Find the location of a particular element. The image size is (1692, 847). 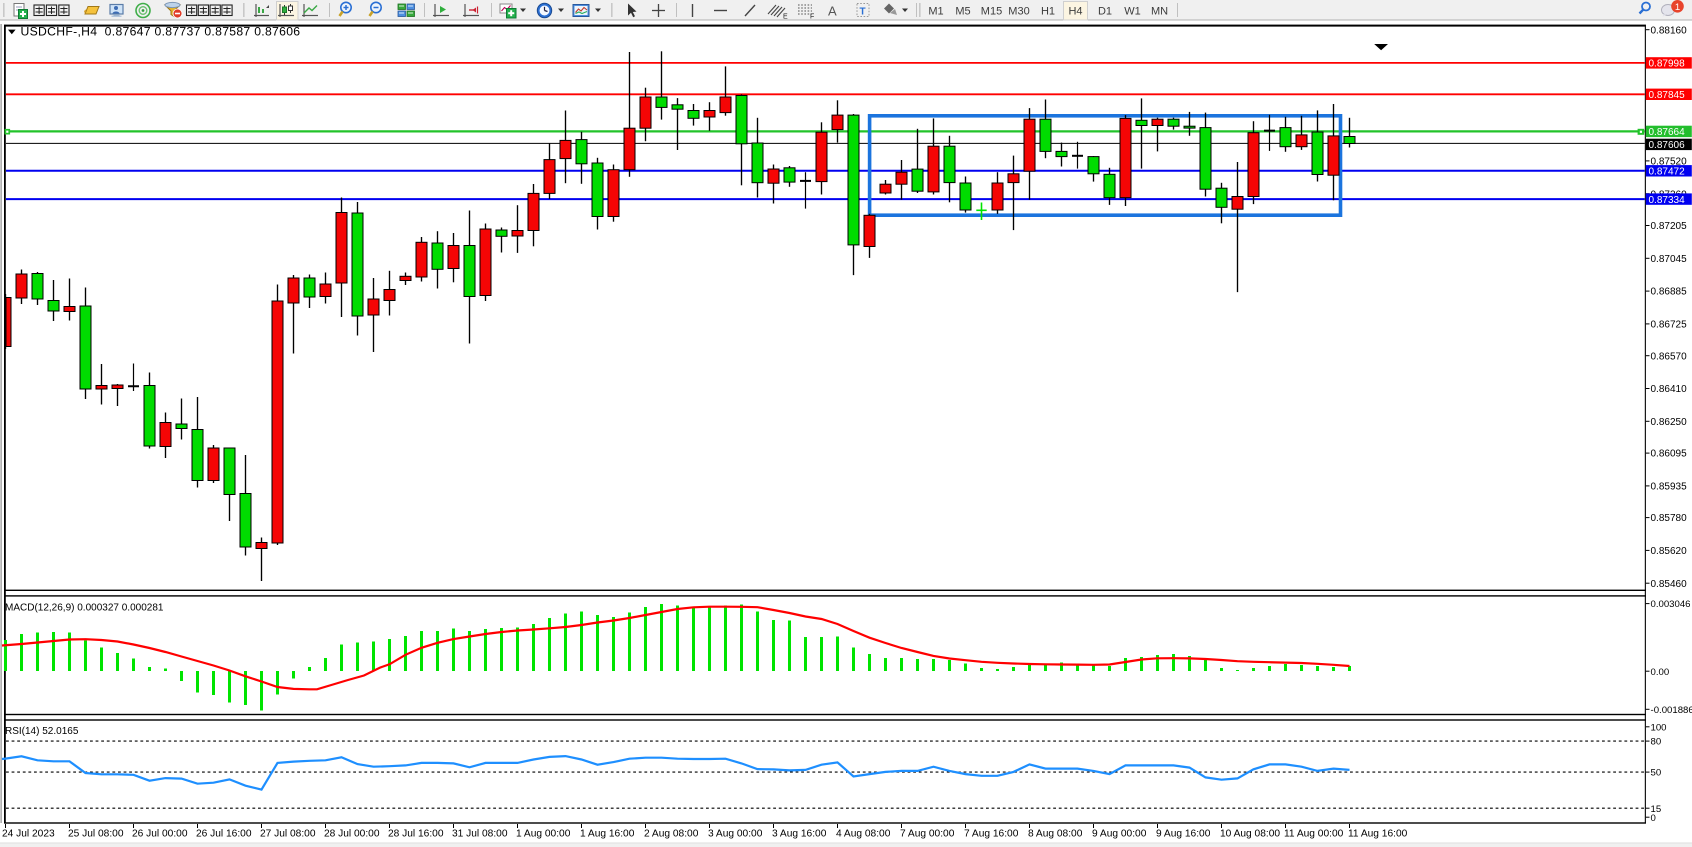

svg-text: 28 Jul 16:00 is located at coordinates (416, 834).